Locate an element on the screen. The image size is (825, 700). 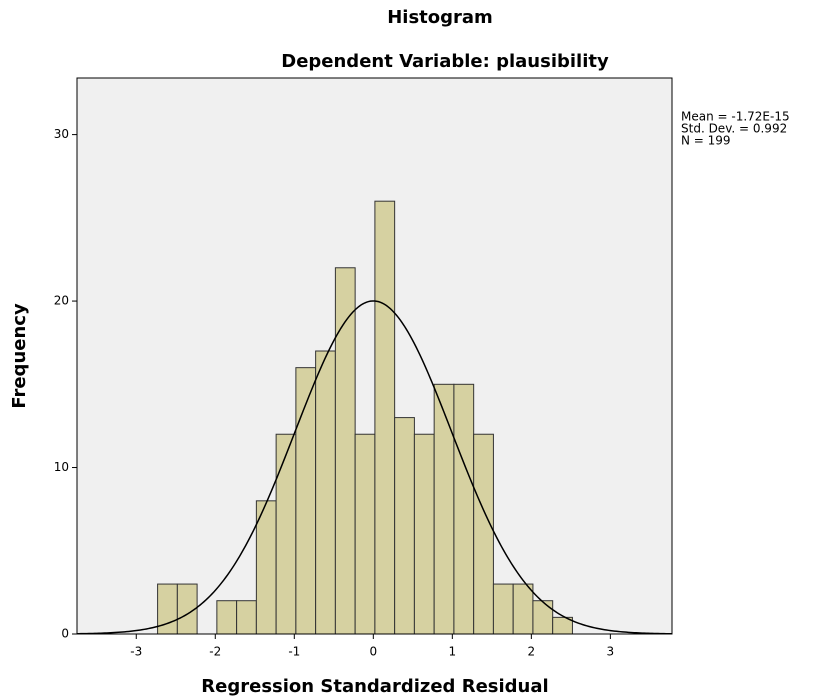
x-tick-label: 0 is located at coordinates (373, 652).